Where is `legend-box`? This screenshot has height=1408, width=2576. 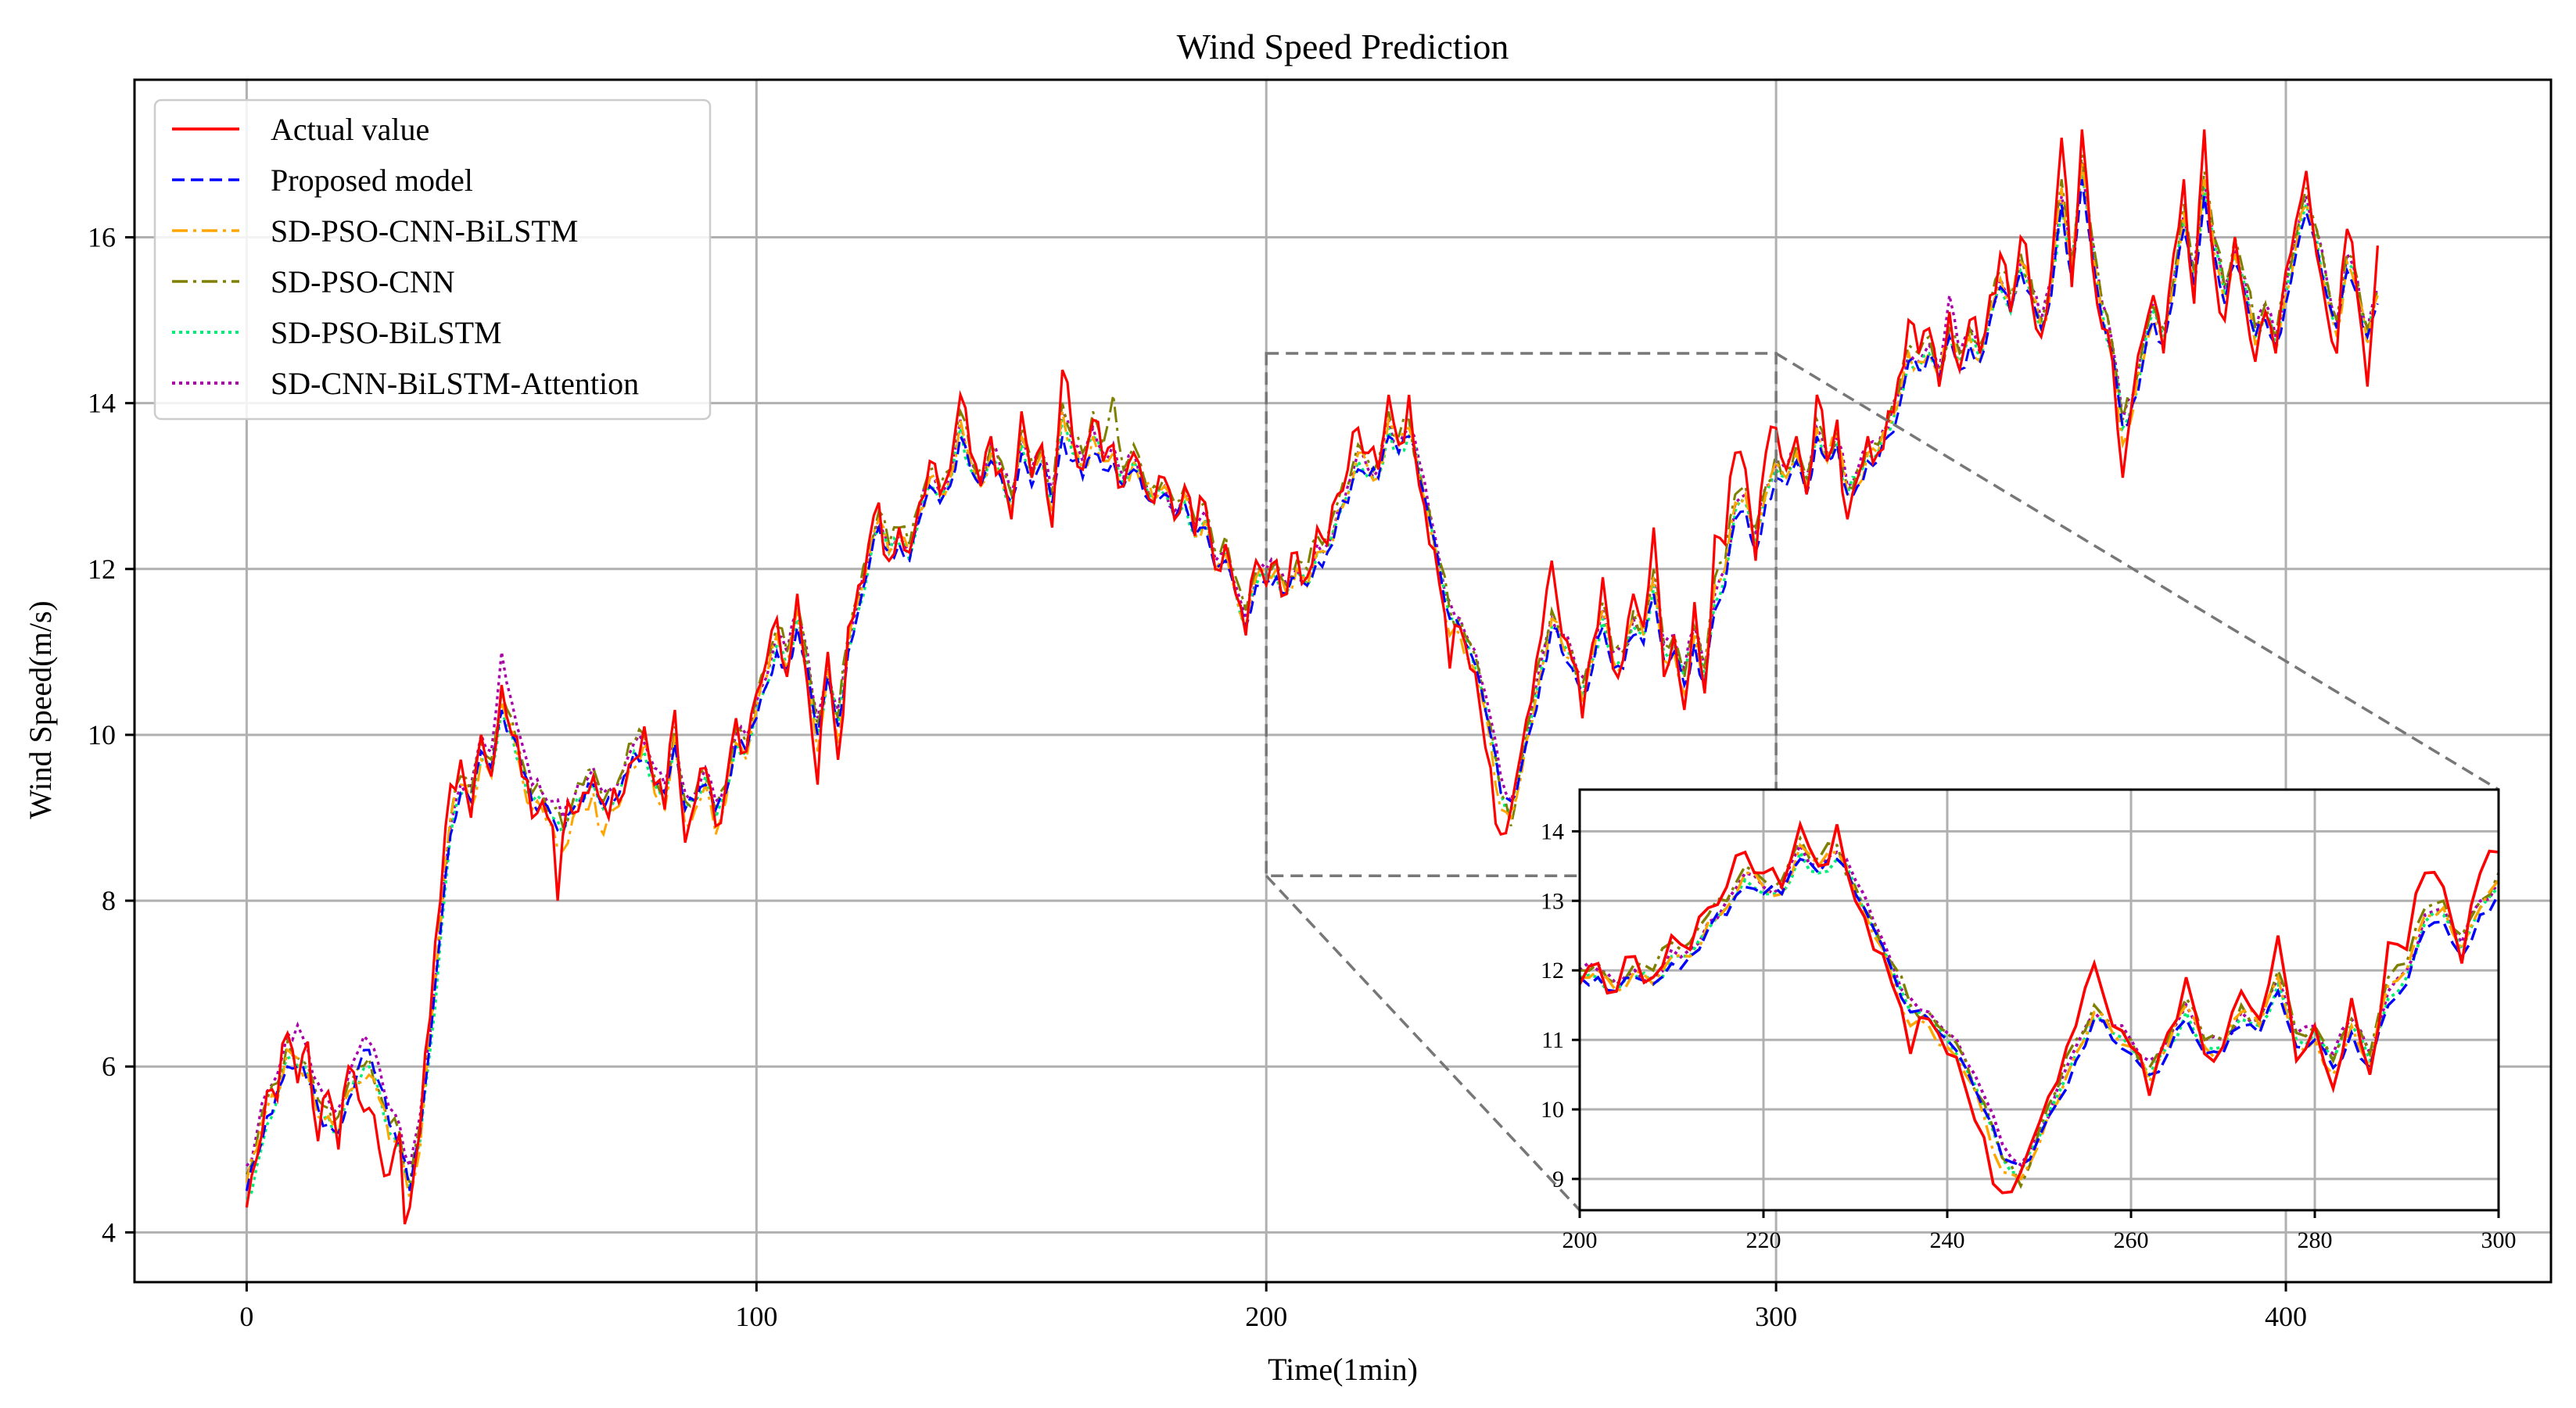
legend-box is located at coordinates (432, 260).